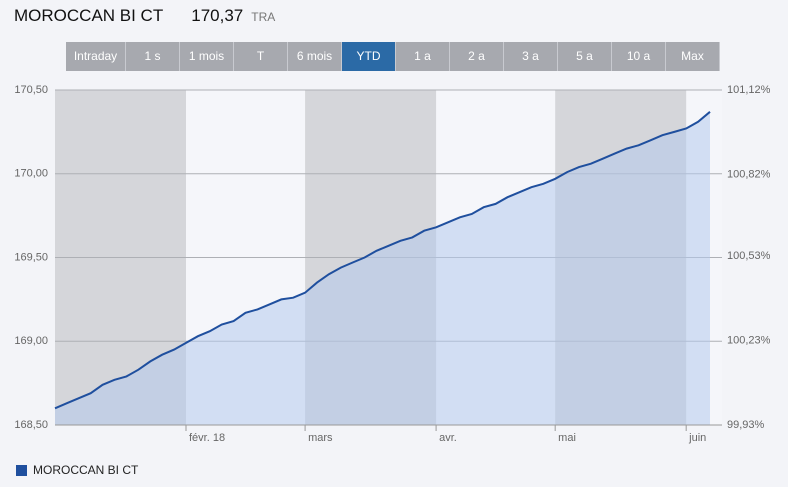 This screenshot has width=788, height=487. I want to click on header: MOROCCAN BI CT 170,37 TRA, so click(144, 18).